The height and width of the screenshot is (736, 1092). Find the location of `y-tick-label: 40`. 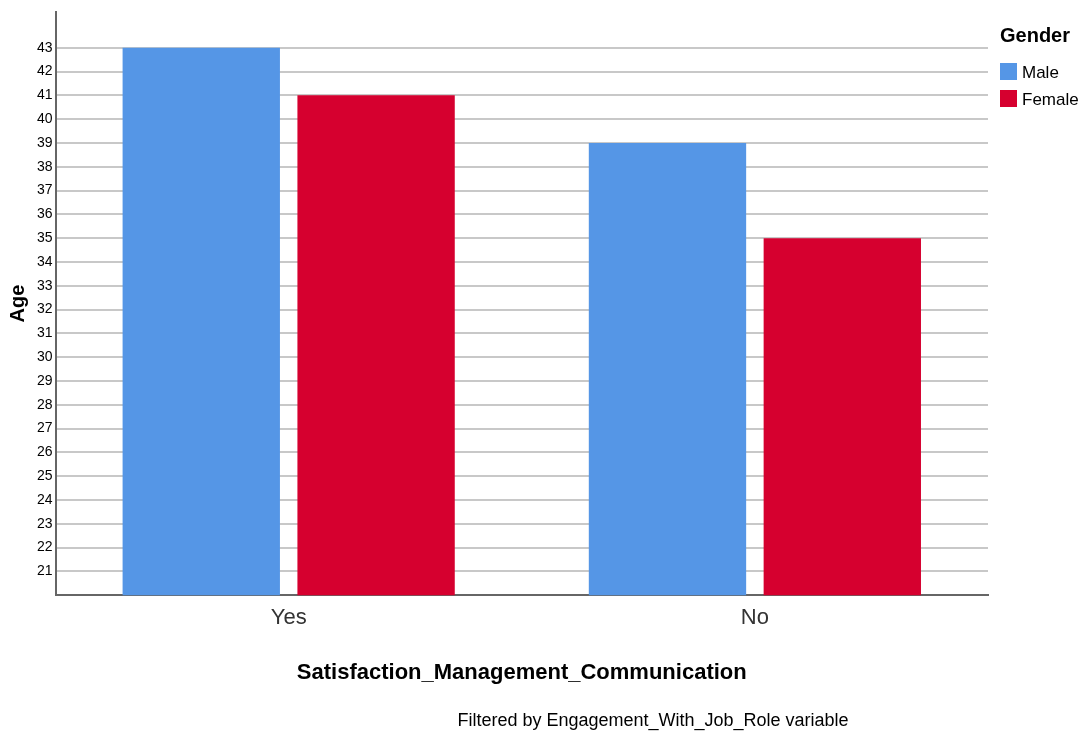

y-tick-label: 40 is located at coordinates (44, 117).